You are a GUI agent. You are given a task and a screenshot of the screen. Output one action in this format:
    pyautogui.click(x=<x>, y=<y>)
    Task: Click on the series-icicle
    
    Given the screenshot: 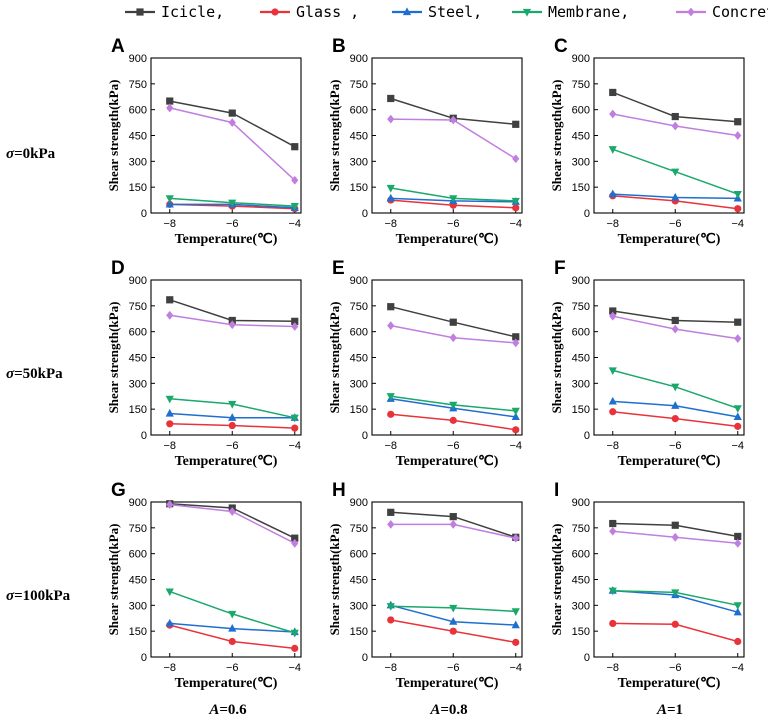 What is the action you would take?
    pyautogui.click(x=675, y=107)
    